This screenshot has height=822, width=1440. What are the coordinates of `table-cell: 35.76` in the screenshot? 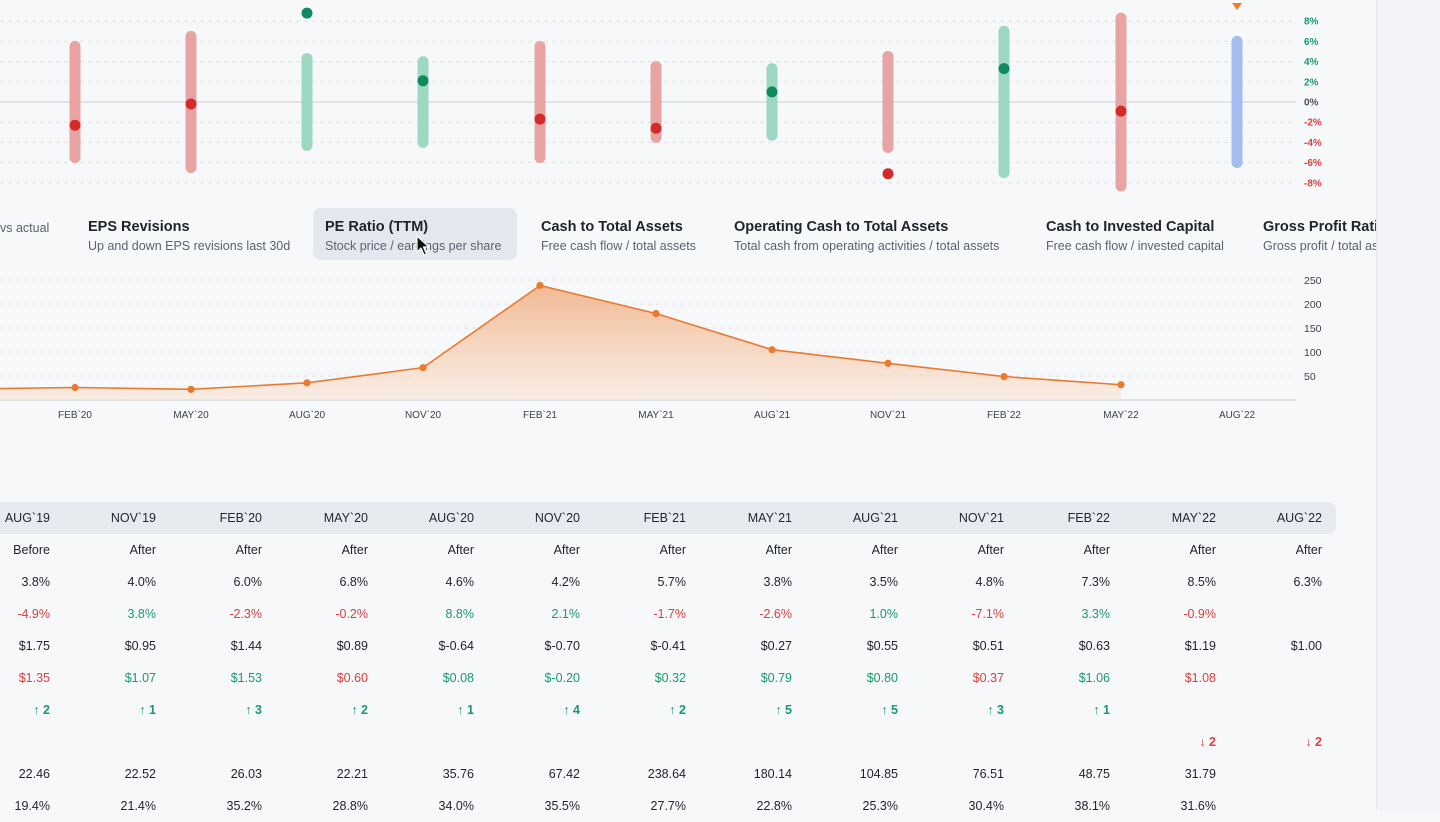 It's located at (458, 774).